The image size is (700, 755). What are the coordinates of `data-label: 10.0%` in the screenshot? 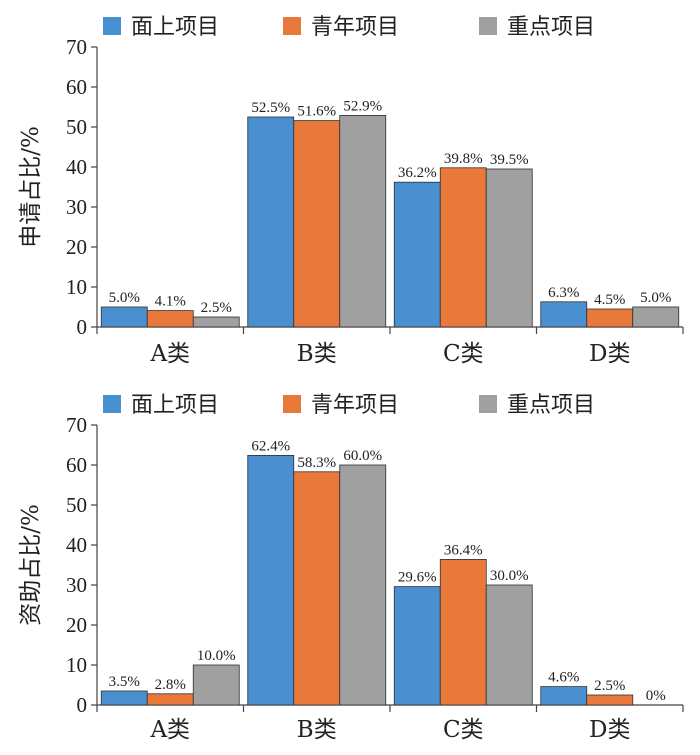 It's located at (216, 656).